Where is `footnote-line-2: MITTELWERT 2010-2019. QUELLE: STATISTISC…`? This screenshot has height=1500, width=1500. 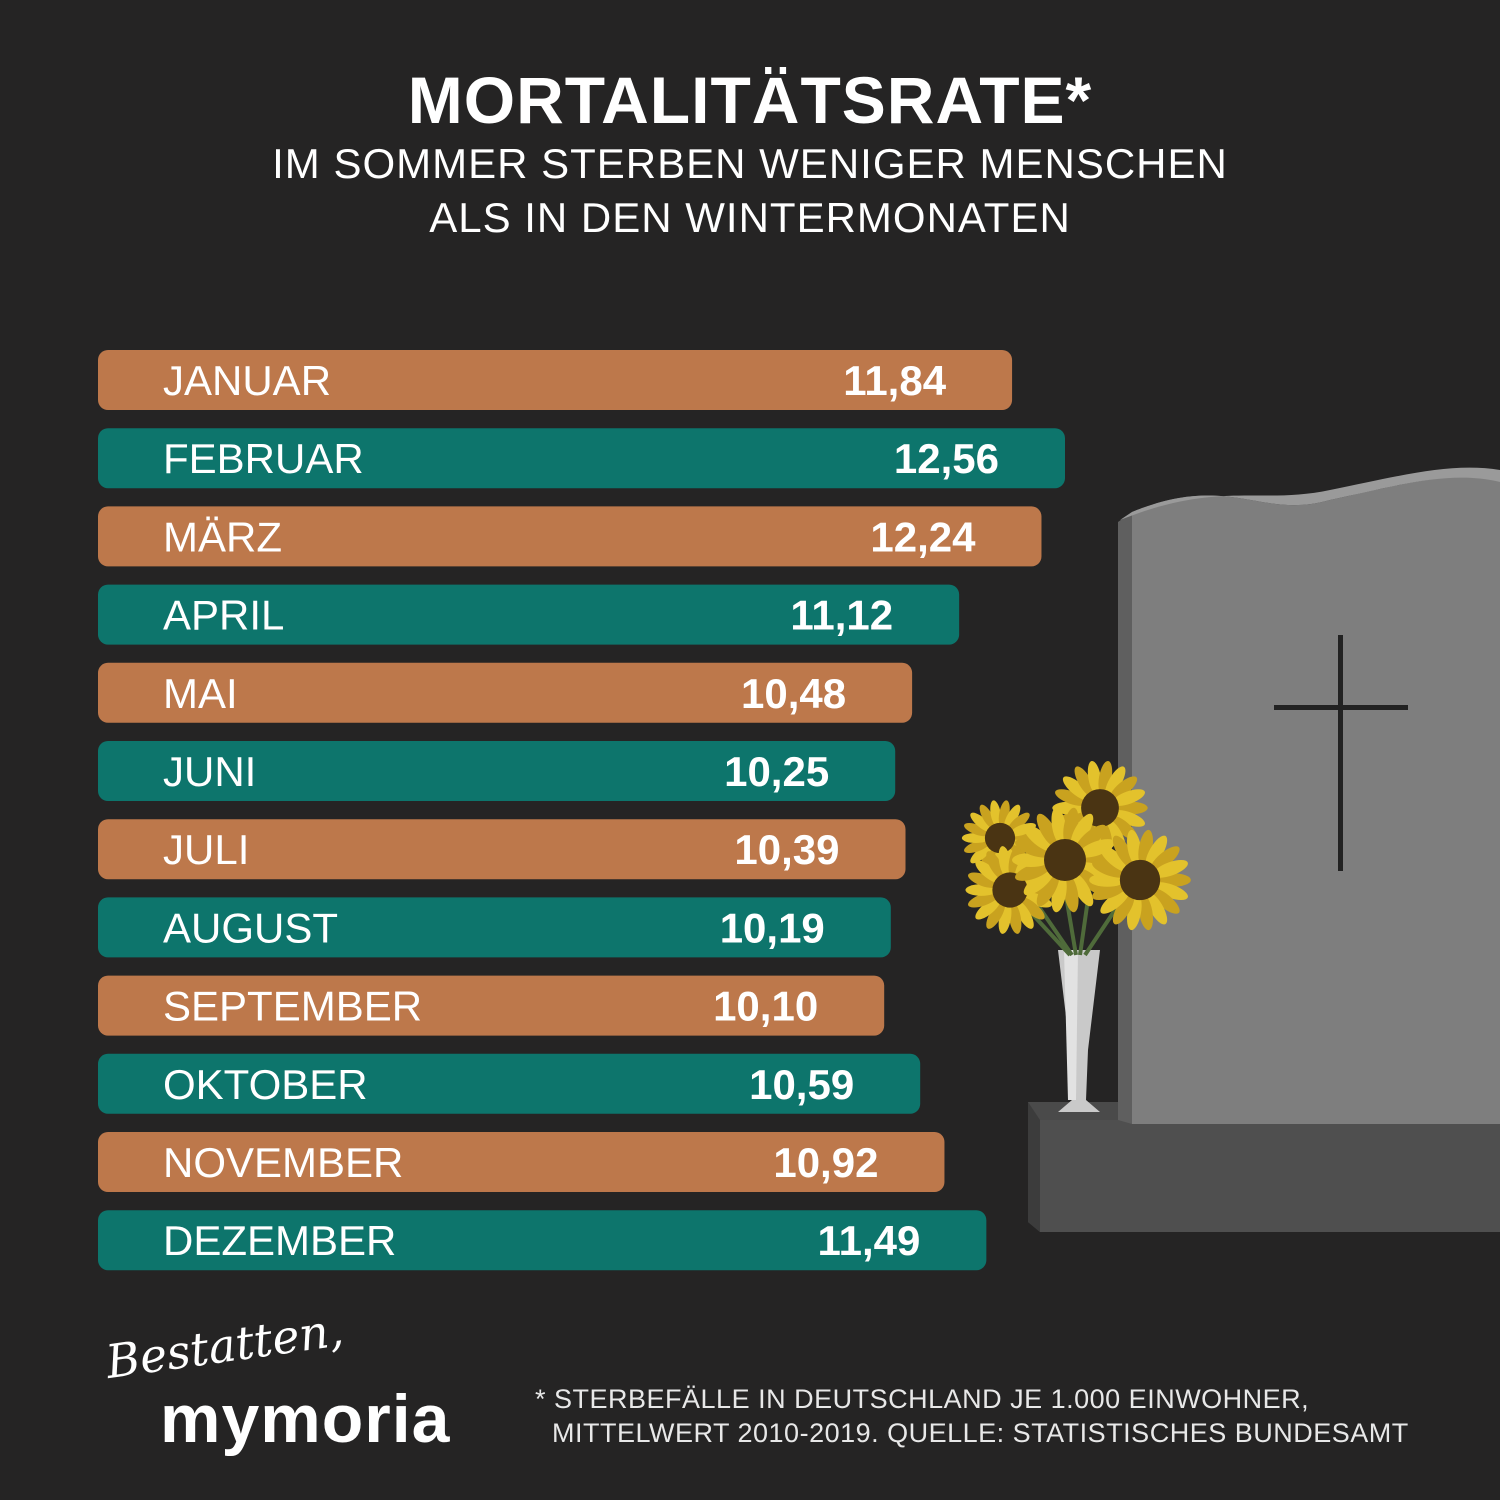
footnote-line-2: MITTELWERT 2010-2019. QUELLE: STATISTISC… is located at coordinates (980, 1433).